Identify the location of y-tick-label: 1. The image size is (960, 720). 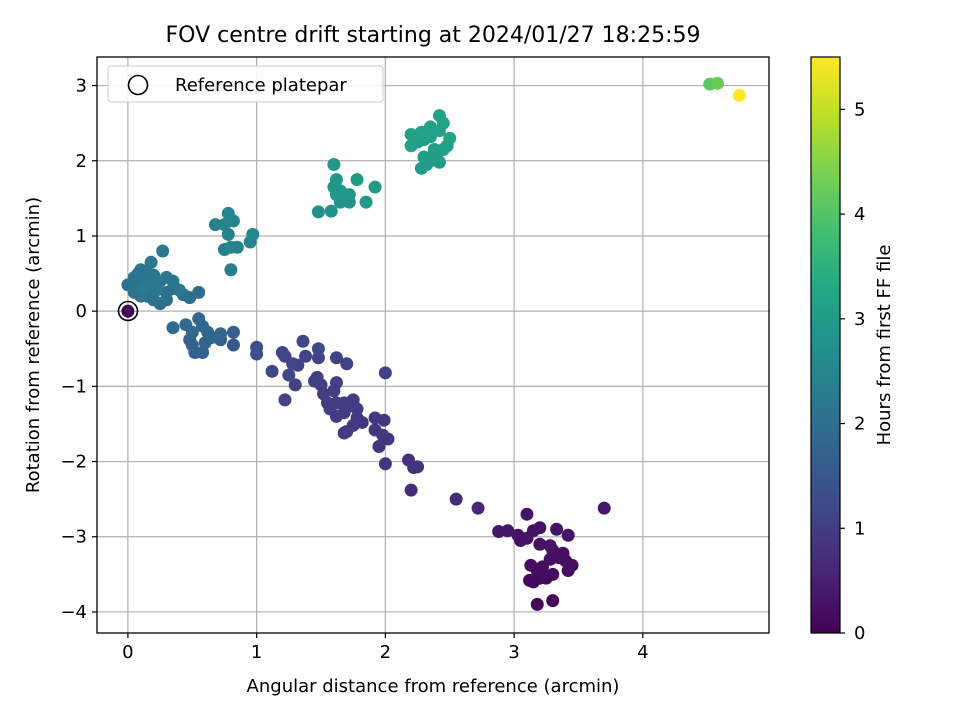
(81, 236).